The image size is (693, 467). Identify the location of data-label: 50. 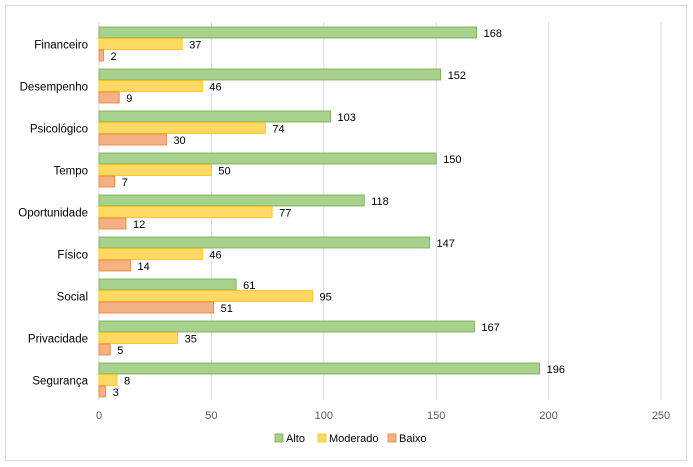
(224, 171).